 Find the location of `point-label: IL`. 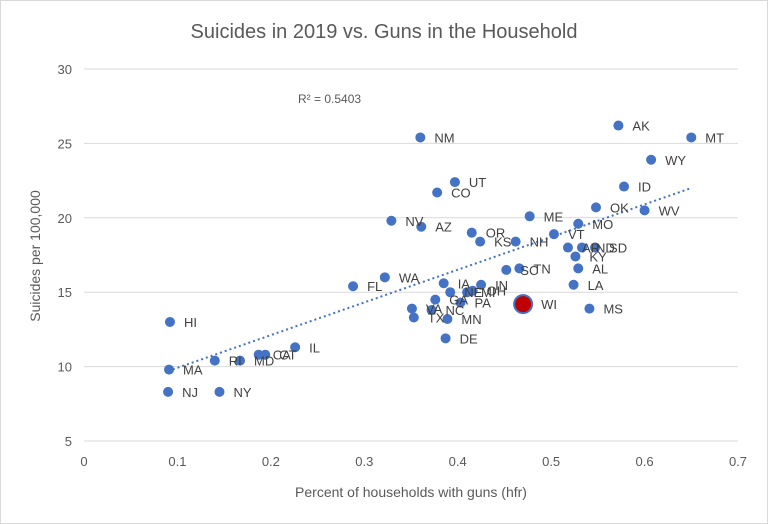

point-label: IL is located at coordinates (314, 347).